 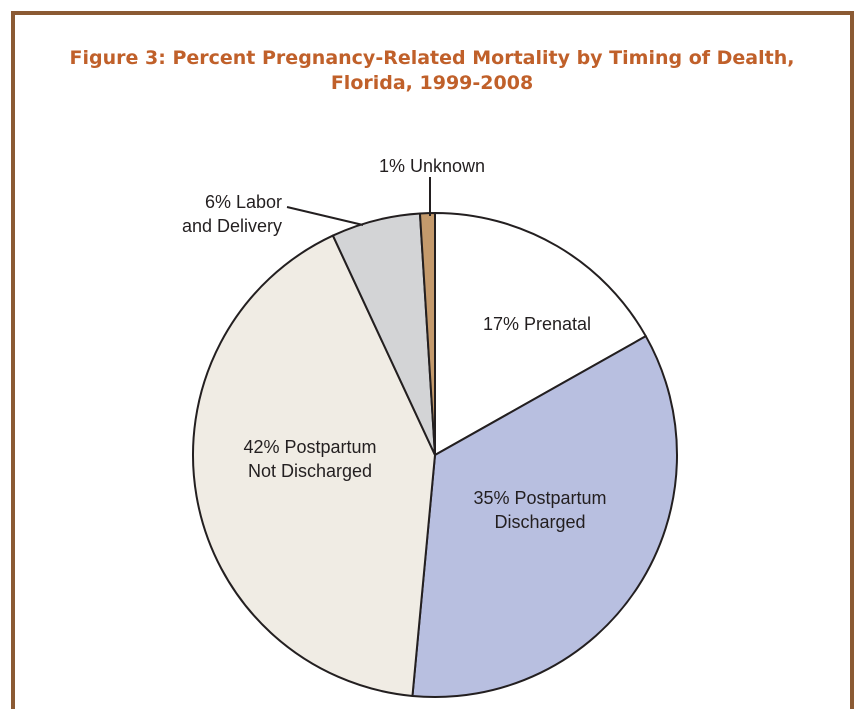 What do you see at coordinates (539, 522) in the screenshot?
I see `slice-label: Discharged` at bounding box center [539, 522].